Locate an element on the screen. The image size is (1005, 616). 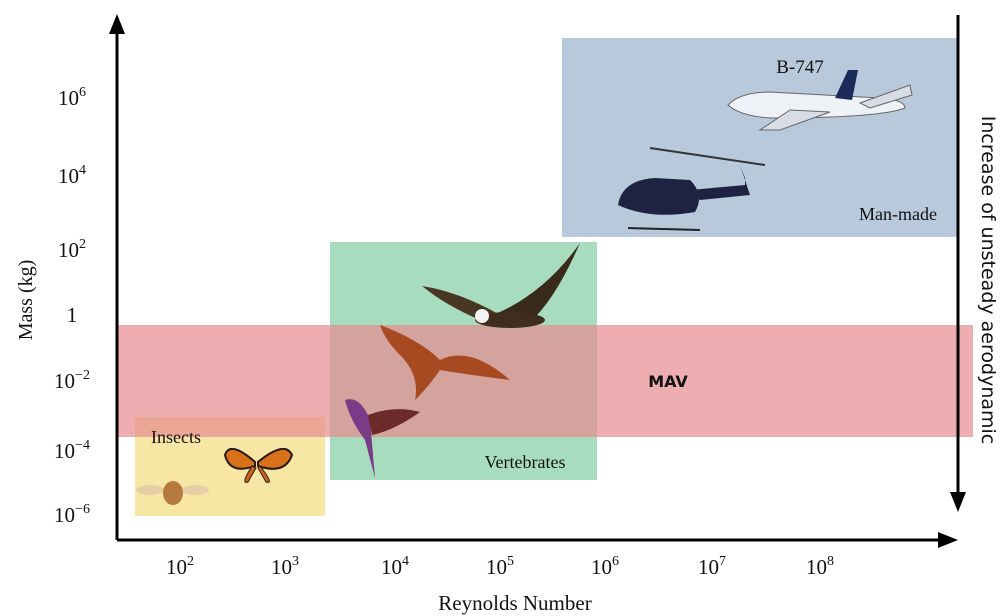
butterfly is located at coordinates (258, 465).